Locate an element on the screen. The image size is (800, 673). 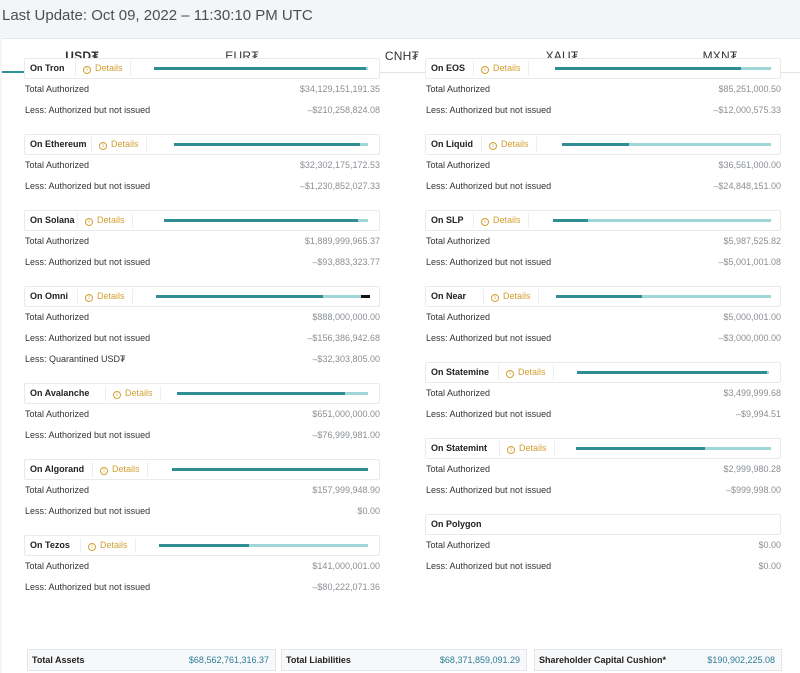
data-row: Total Authorized $85,251,000.50 is located at coordinates (603, 89).